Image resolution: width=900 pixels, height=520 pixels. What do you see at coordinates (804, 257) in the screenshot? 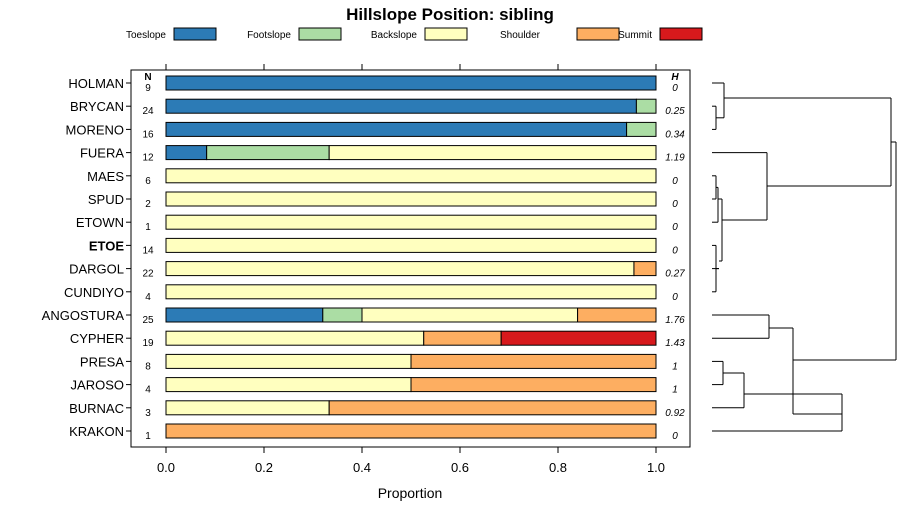
I see `dendrogram` at bounding box center [804, 257].